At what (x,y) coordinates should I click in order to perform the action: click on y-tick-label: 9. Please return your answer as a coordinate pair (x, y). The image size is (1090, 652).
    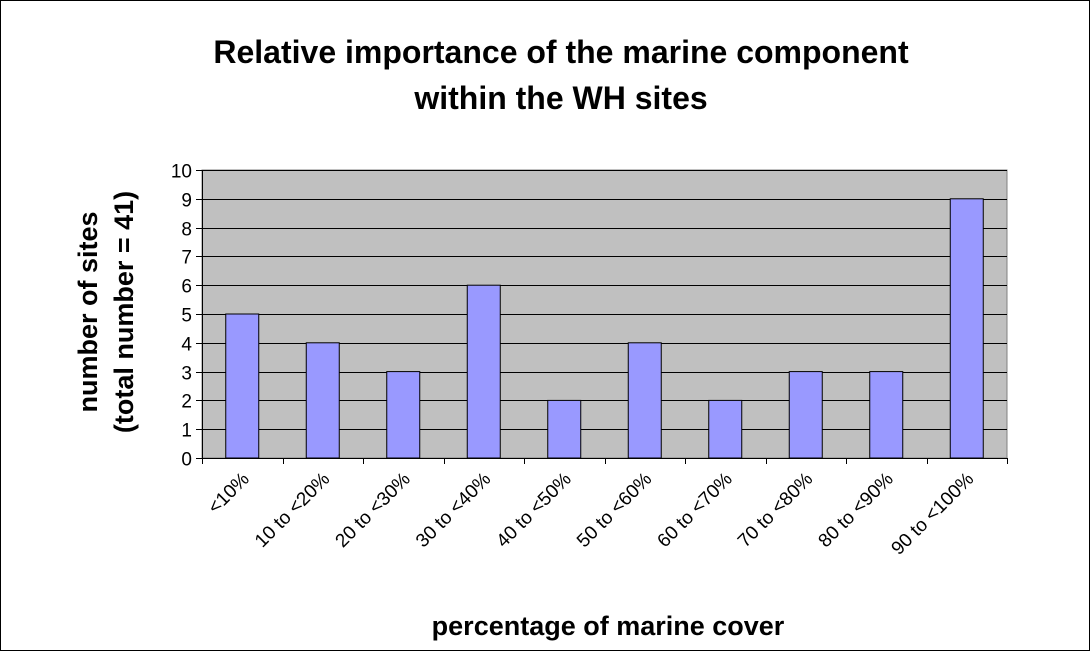
    Looking at the image, I should click on (186, 201).